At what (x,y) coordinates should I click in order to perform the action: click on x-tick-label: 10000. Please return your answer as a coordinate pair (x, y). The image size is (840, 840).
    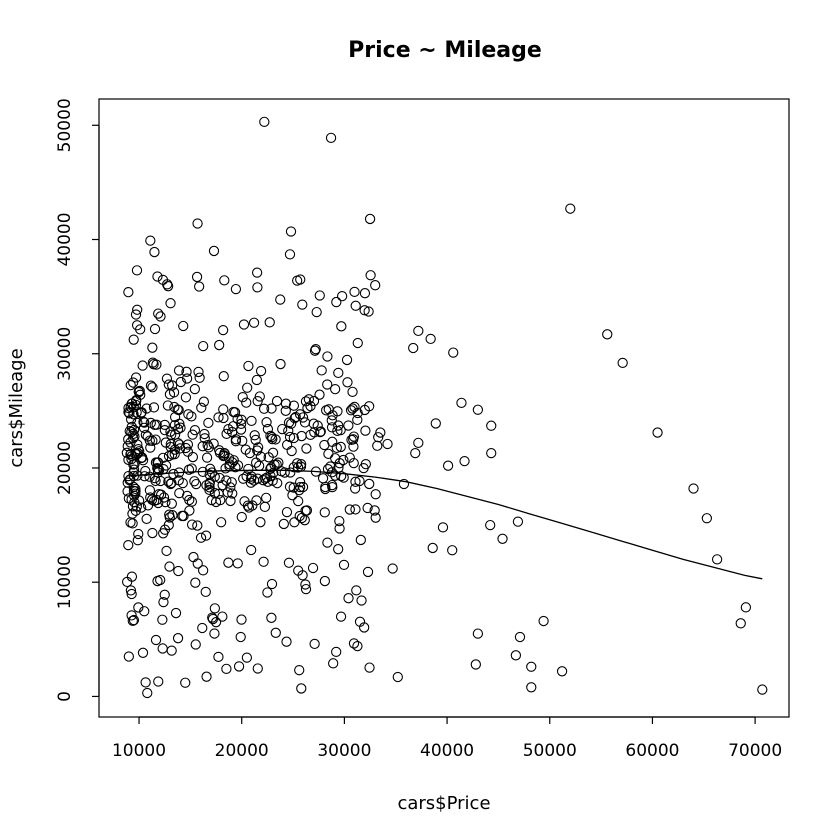
    Looking at the image, I should click on (139, 751).